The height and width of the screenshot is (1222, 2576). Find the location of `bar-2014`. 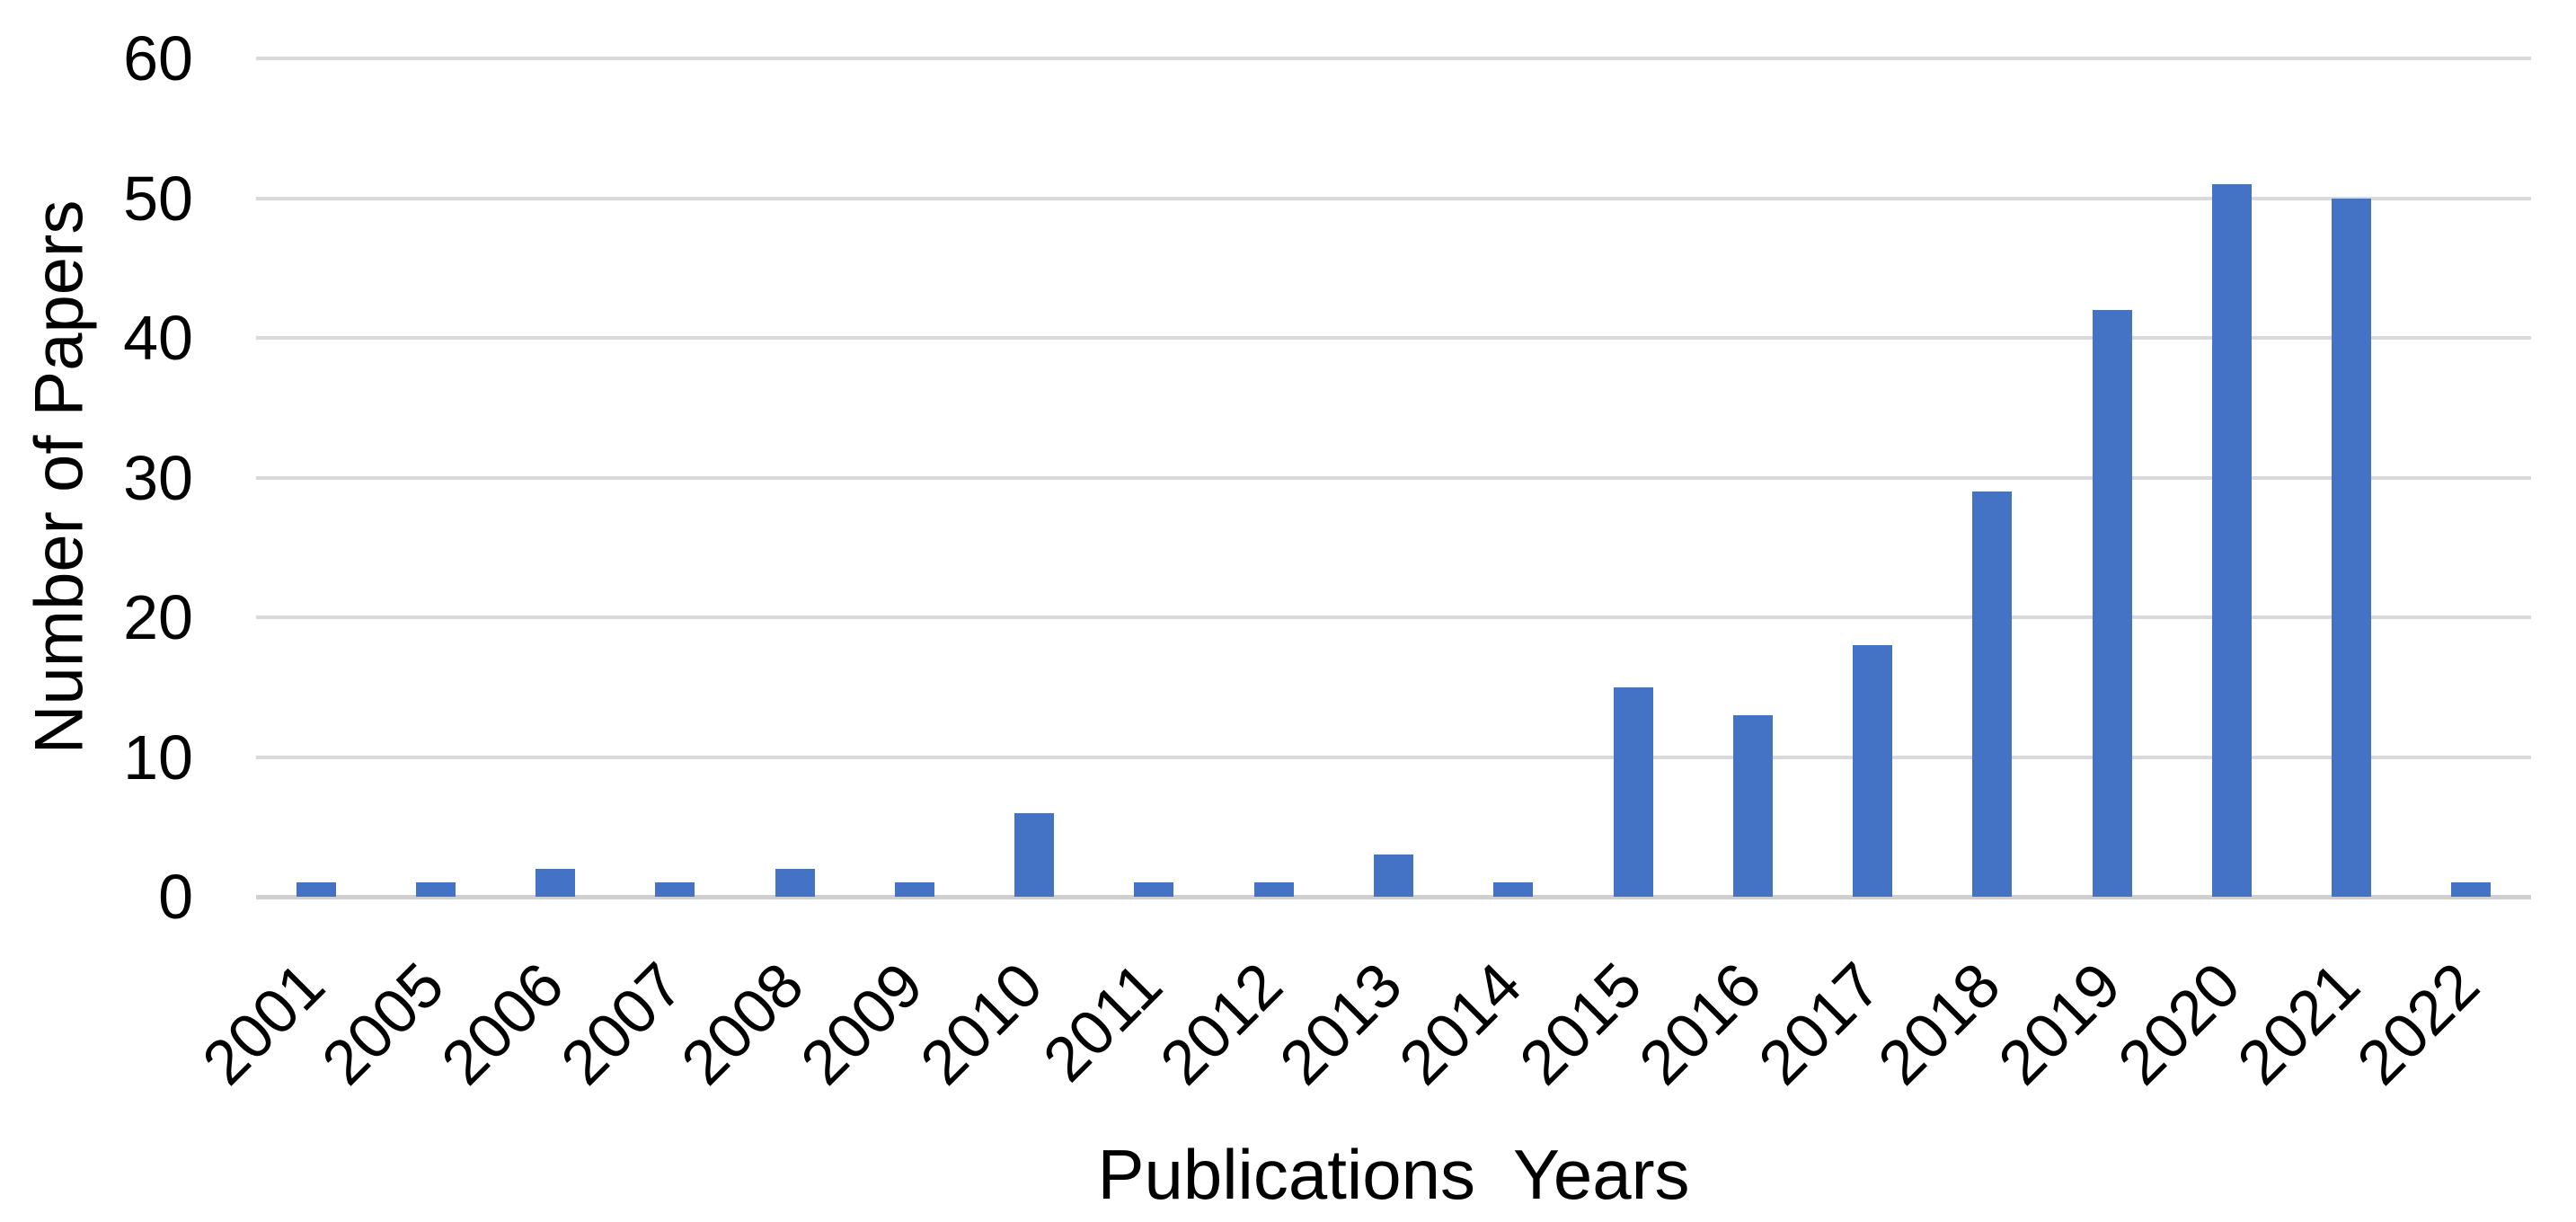

bar-2014 is located at coordinates (1513, 889).